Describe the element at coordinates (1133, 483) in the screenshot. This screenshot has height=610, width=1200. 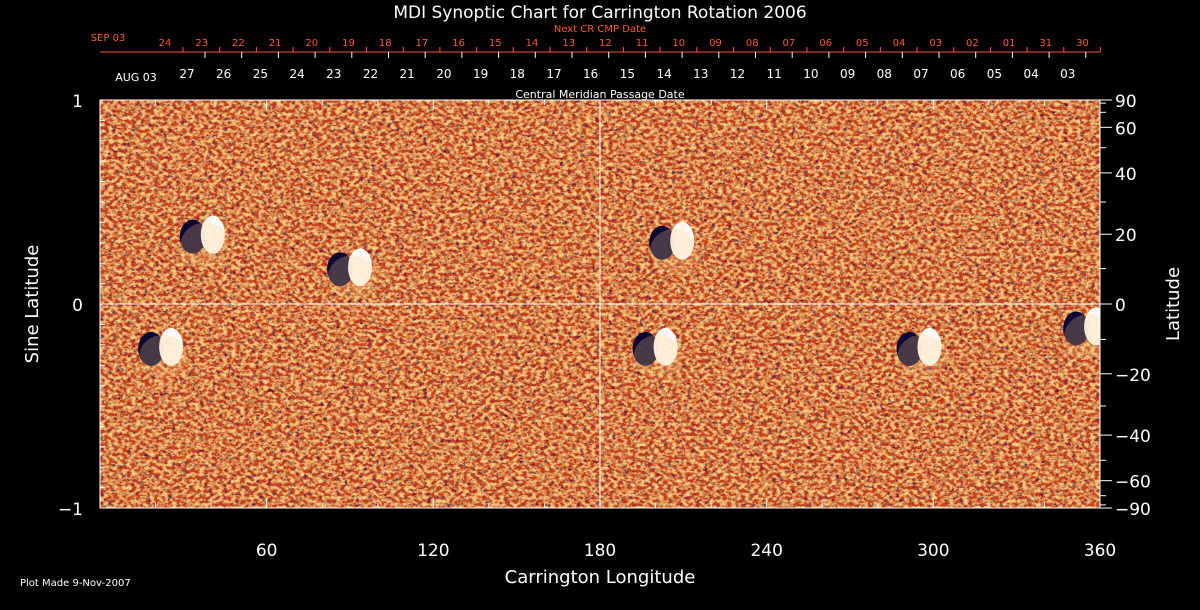
I see `y-right-tick-label: −60` at that location.